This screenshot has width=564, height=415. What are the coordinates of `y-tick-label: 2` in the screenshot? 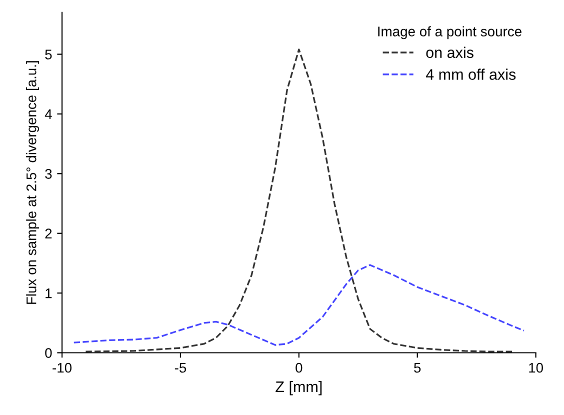 It's located at (48, 233).